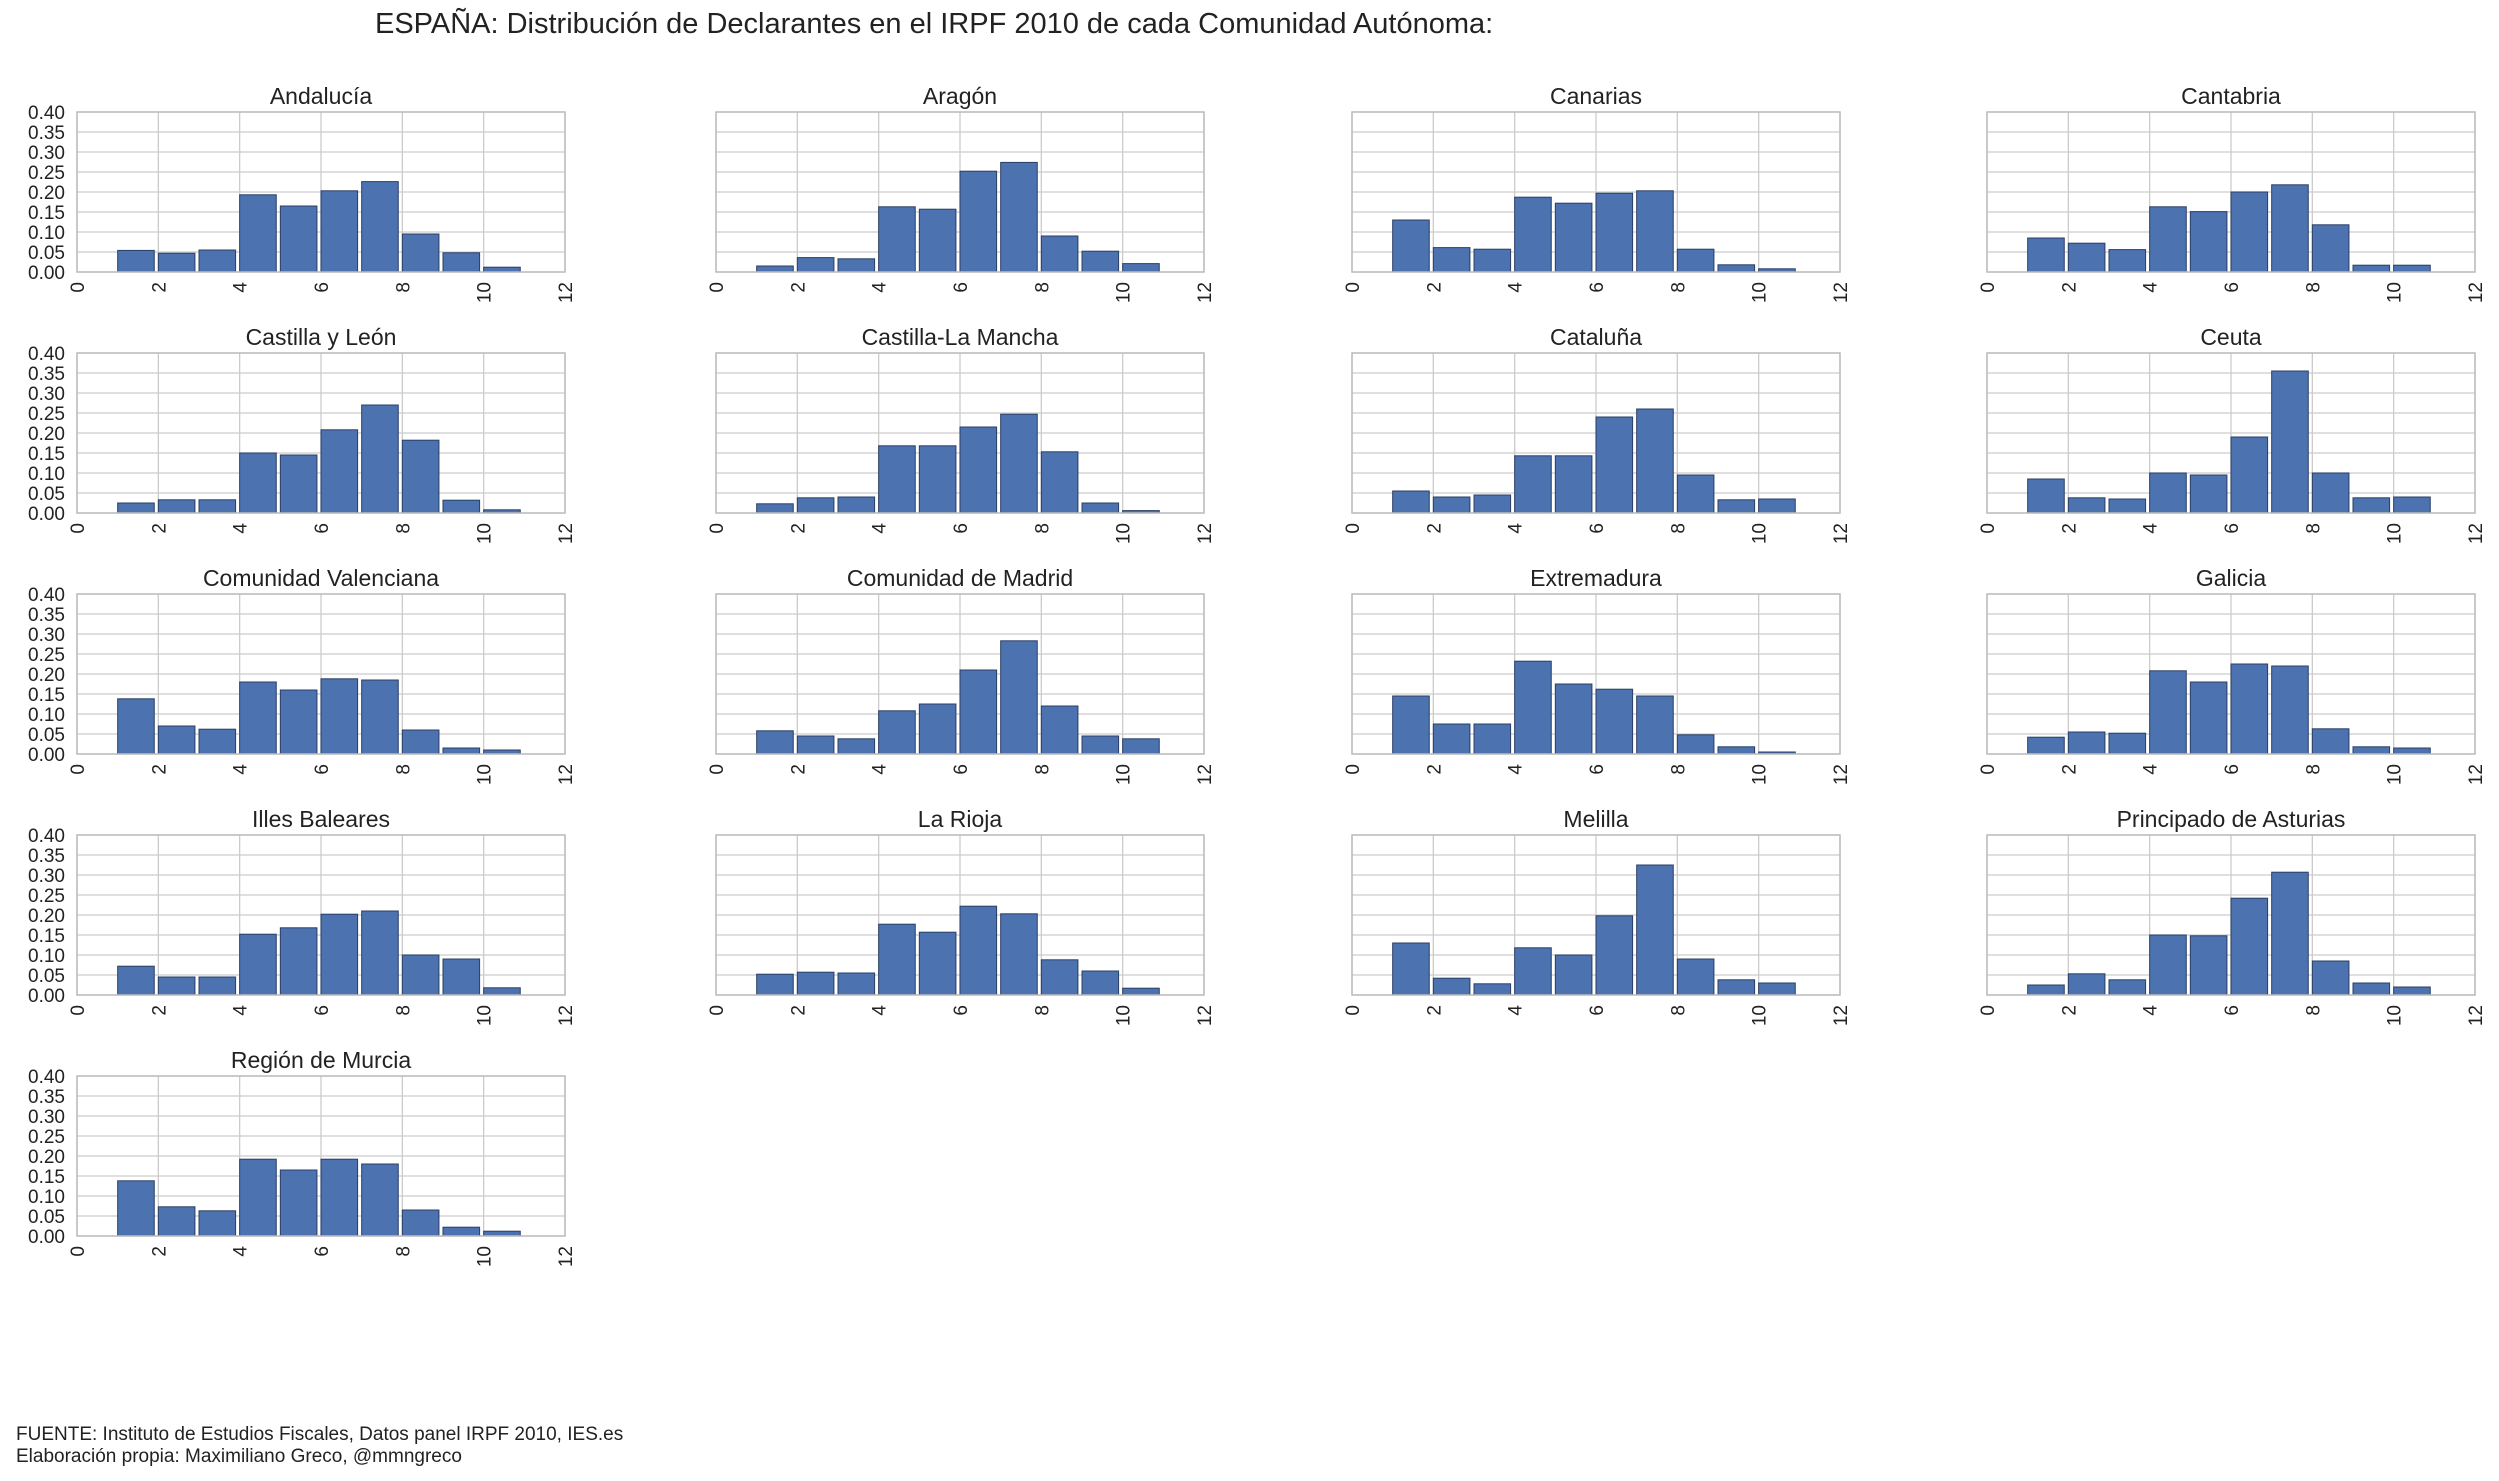  I want to click on panel-title: Aragón, so click(960, 96).